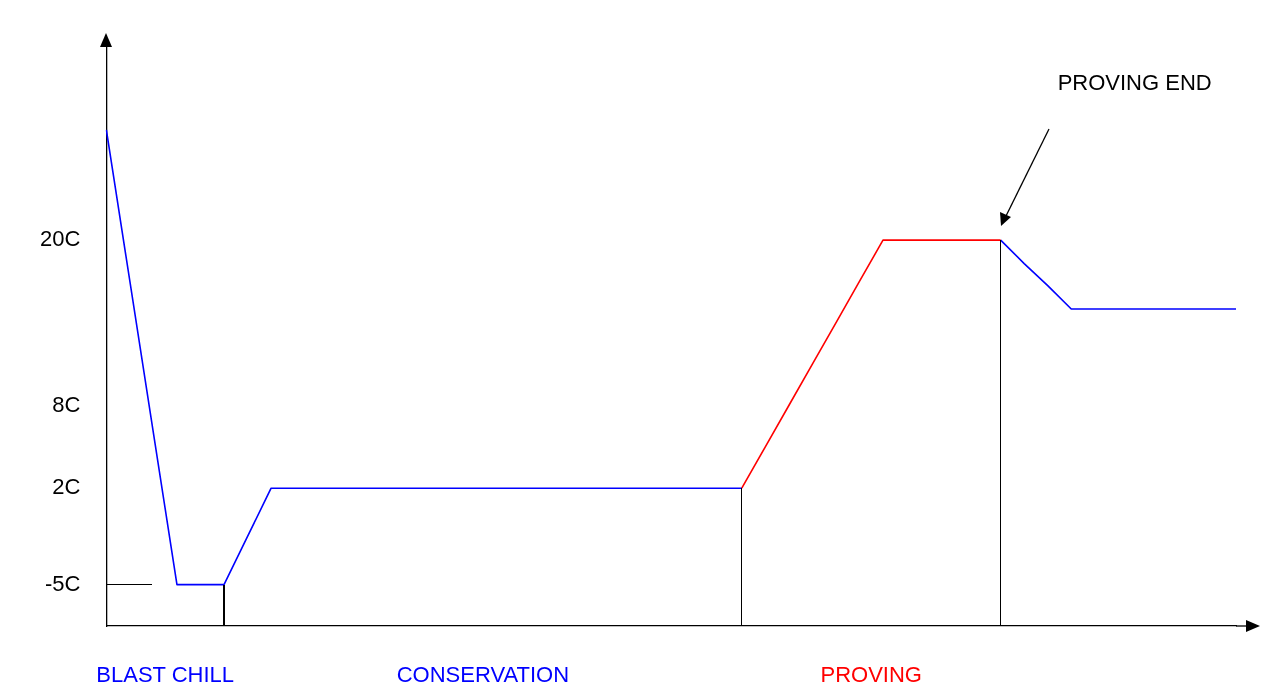 The height and width of the screenshot is (697, 1279). What do you see at coordinates (62, 583) in the screenshot?
I see `y-tick-label: -5C` at bounding box center [62, 583].